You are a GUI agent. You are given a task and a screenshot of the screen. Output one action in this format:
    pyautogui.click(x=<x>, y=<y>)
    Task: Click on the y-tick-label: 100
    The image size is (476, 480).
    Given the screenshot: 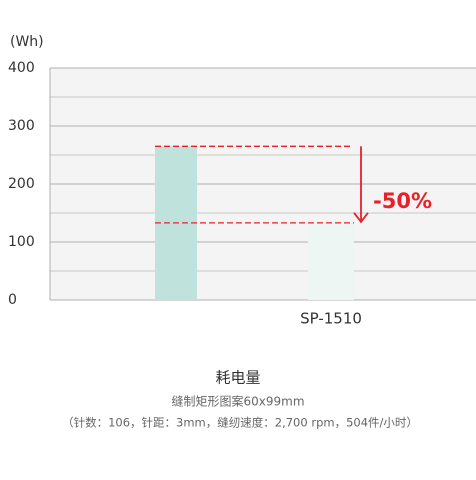 What is the action you would take?
    pyautogui.click(x=21, y=242)
    